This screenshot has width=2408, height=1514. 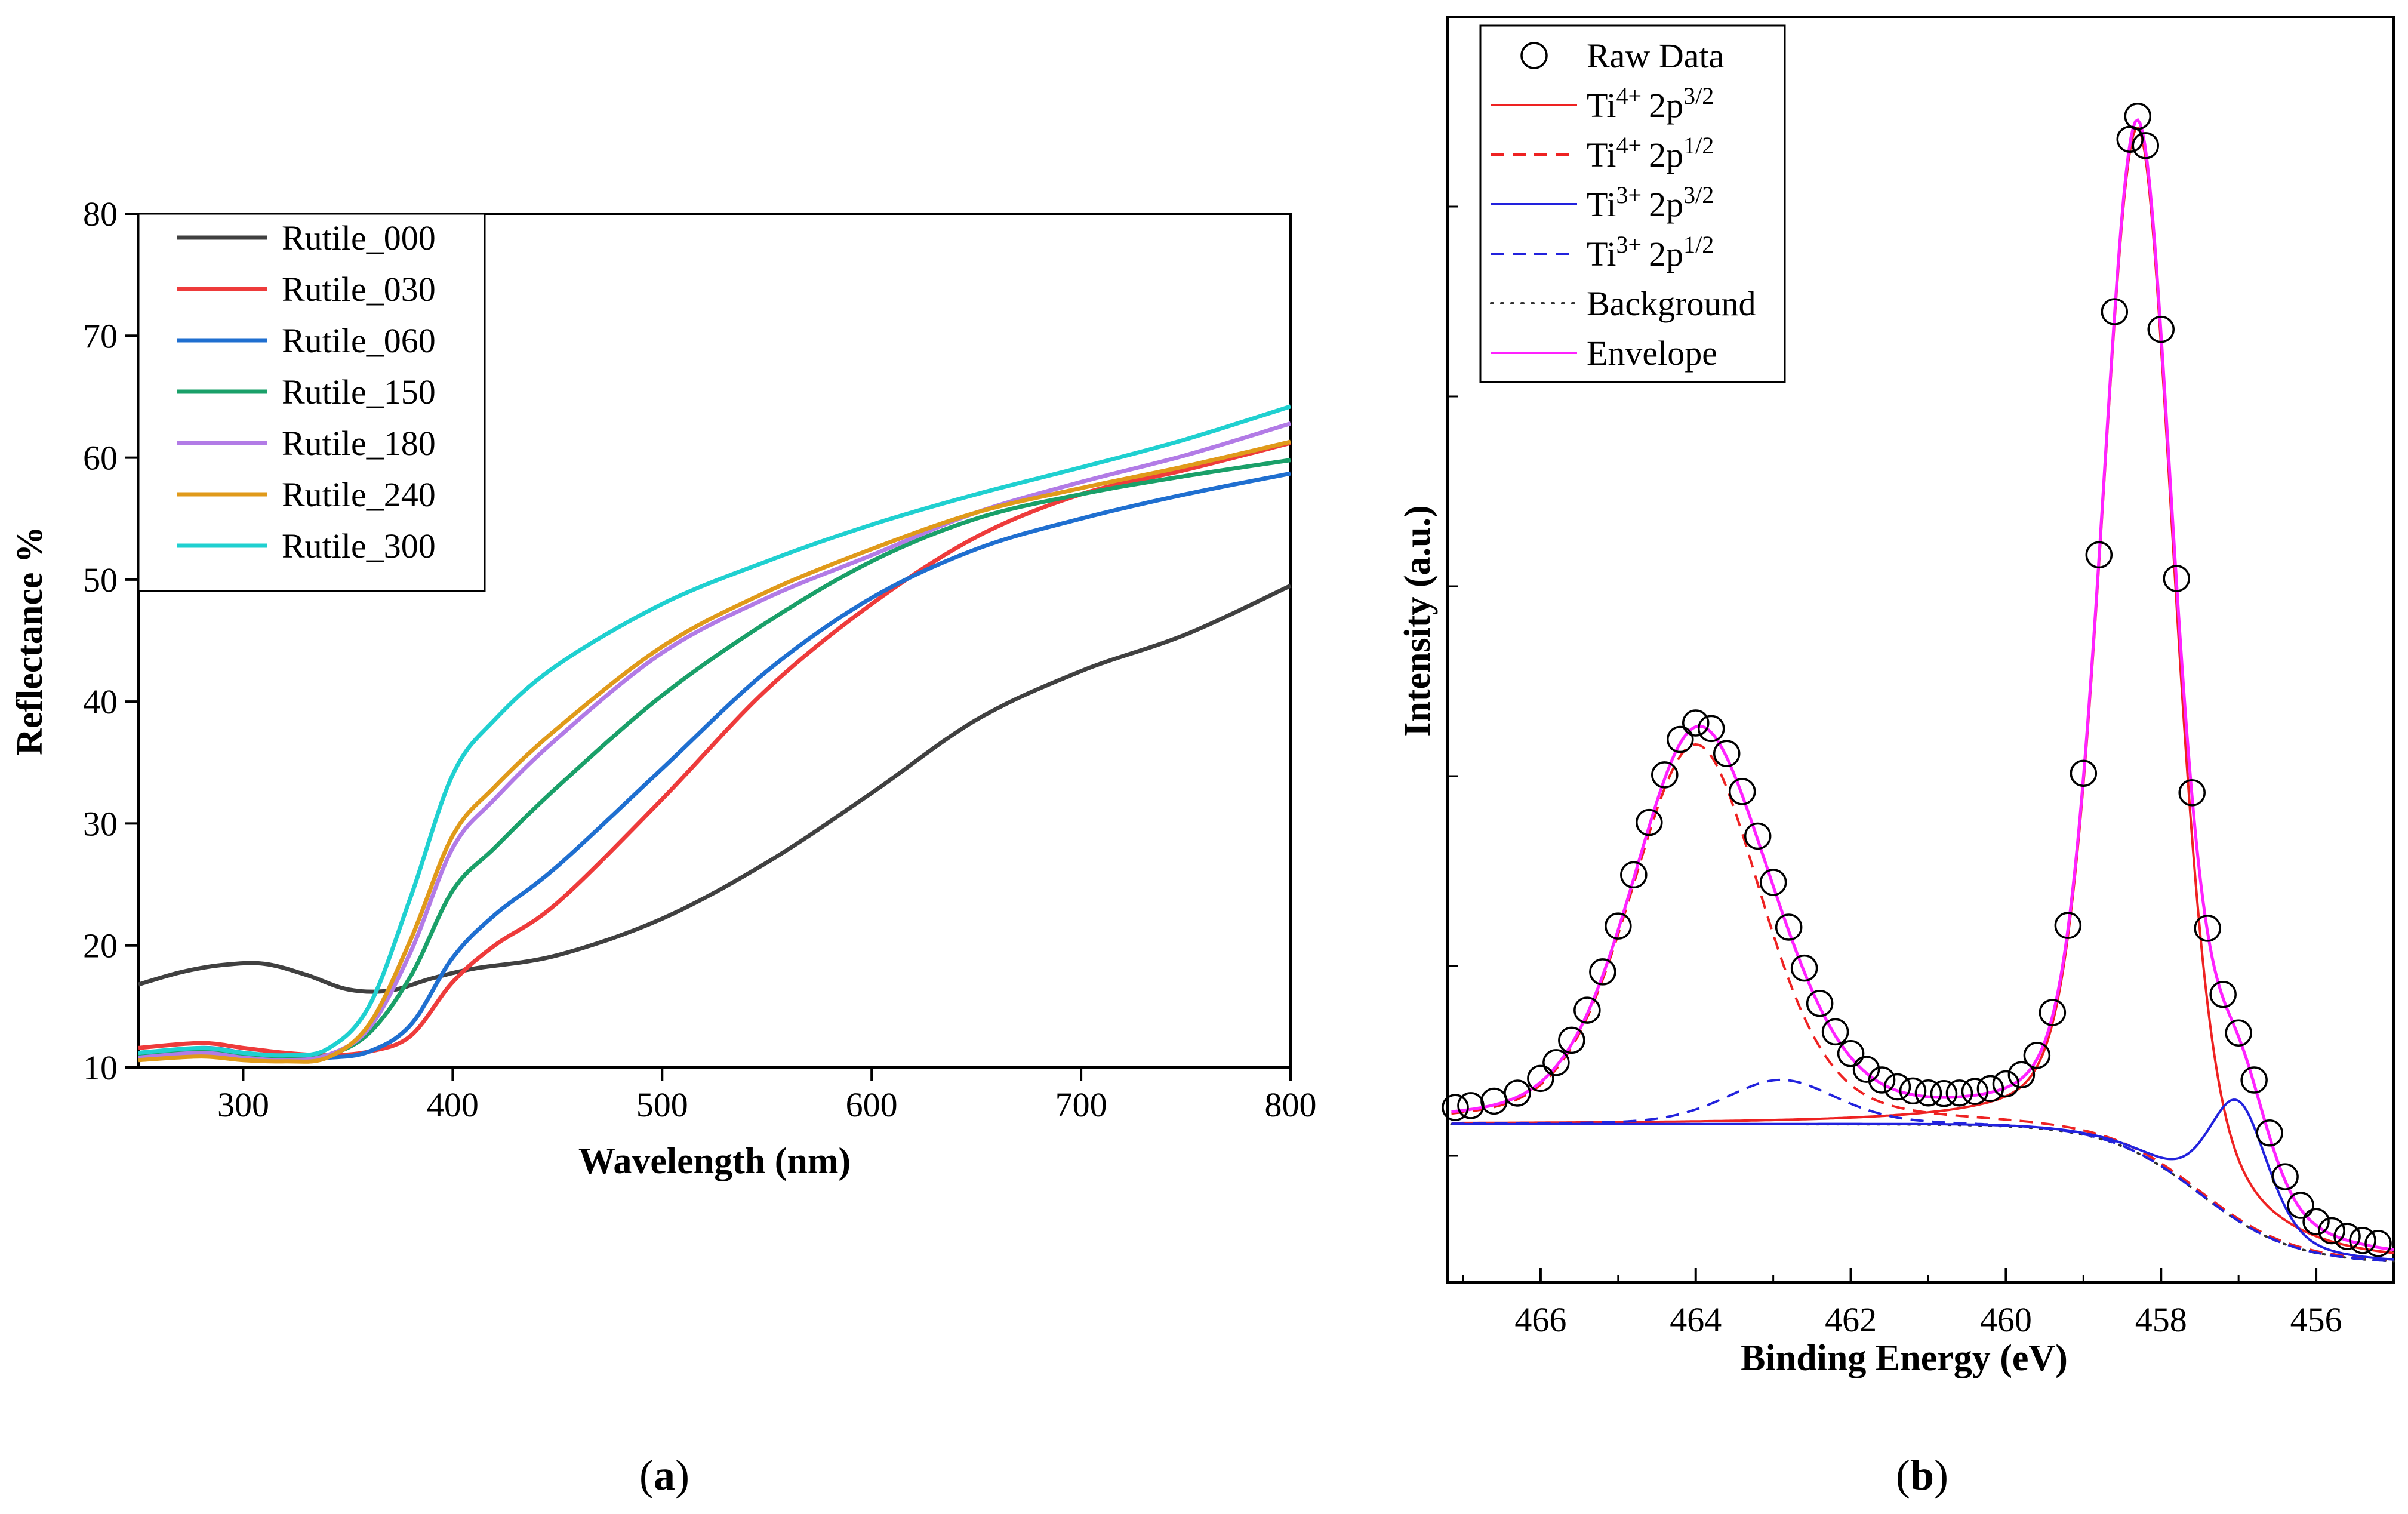 I want to click on panel-b-y-ticks, so click(x=1453, y=681).